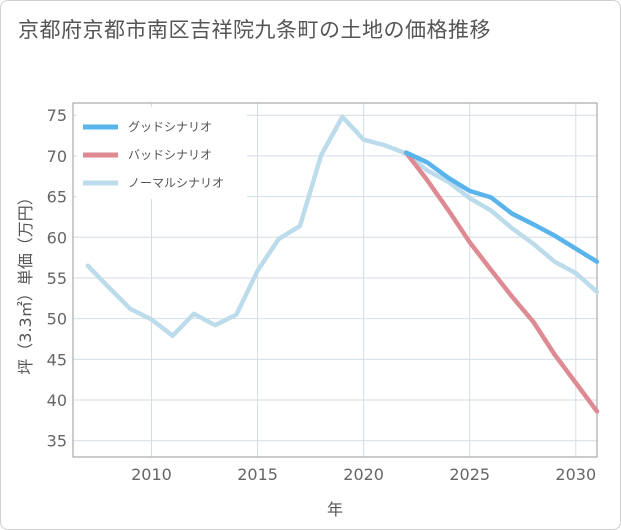  I want to click on legend-label: グッドシナリオ, so click(170, 127).